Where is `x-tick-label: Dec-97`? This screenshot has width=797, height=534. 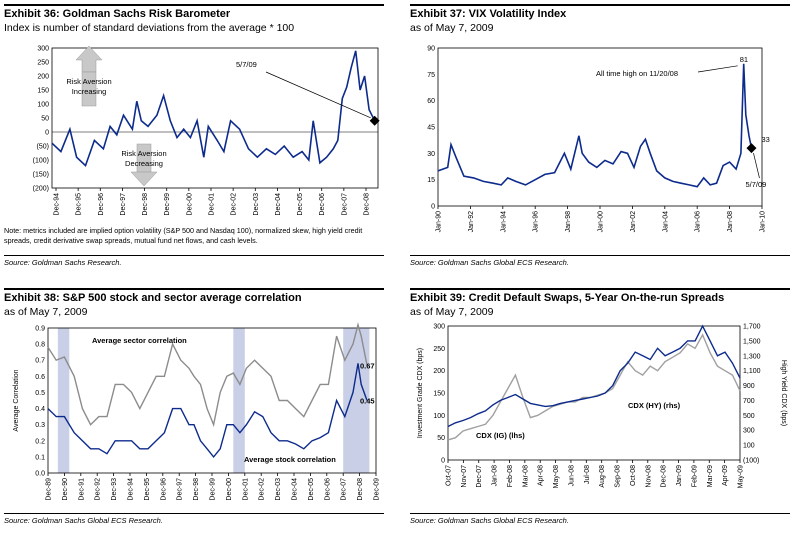
x-tick-label: Dec-97 is located at coordinates (123, 204).